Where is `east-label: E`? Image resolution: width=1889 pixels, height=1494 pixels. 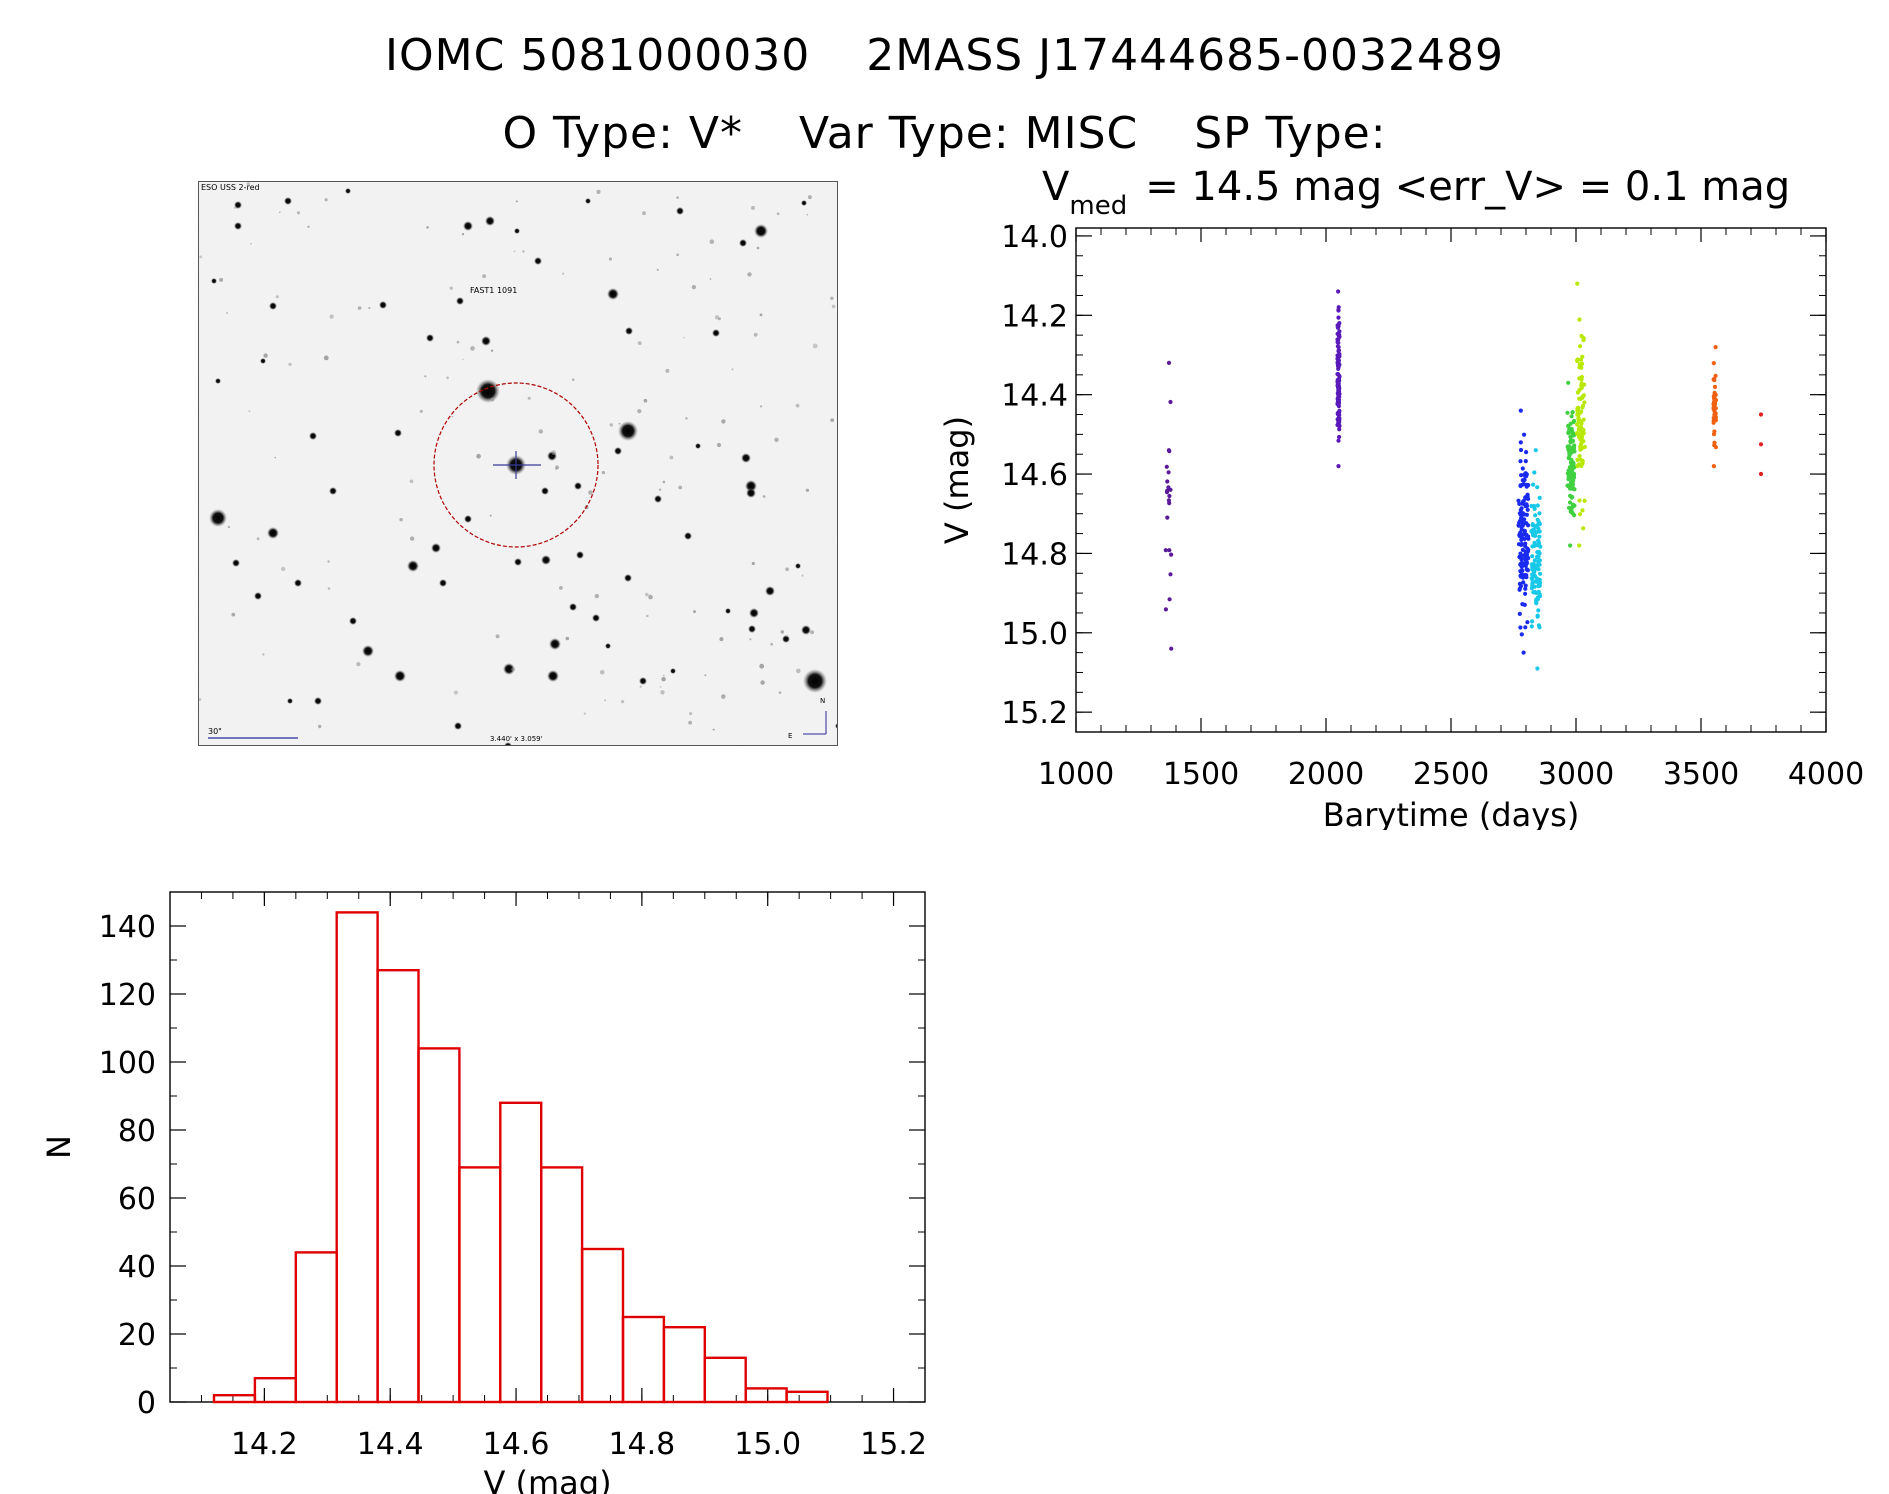 east-label: E is located at coordinates (790, 736).